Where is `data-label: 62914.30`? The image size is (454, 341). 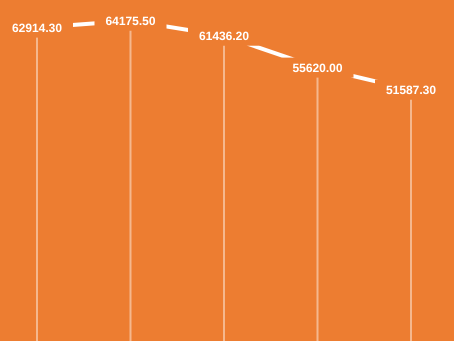 data-label: 62914.30 is located at coordinates (37, 27).